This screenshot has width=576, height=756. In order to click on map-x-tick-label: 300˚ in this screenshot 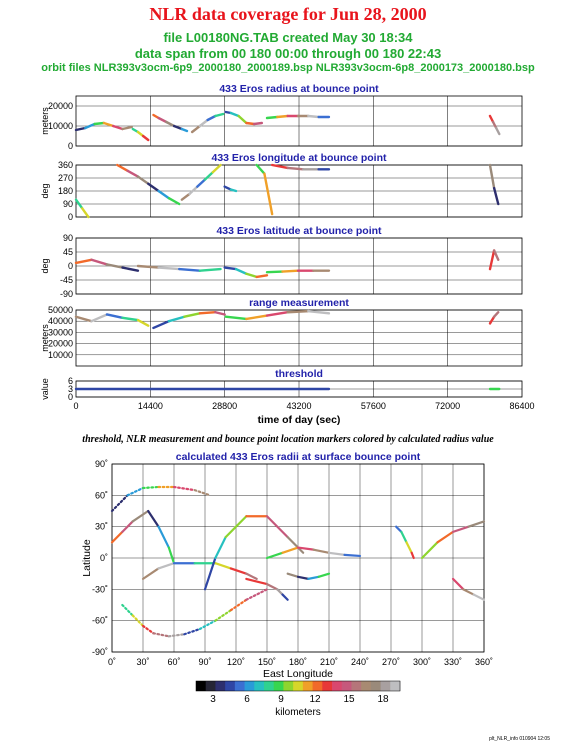, I will do `click(422, 662)`.